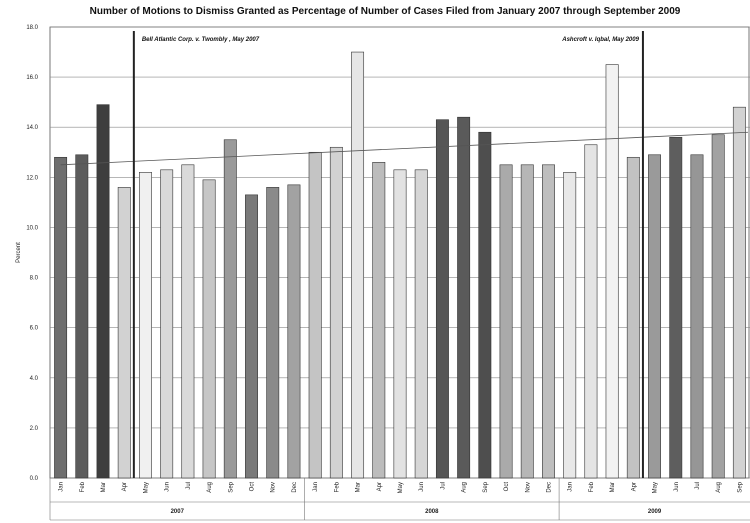 This screenshot has height=523, width=750. I want to click on y-tick-label: 6.0, so click(34, 329).